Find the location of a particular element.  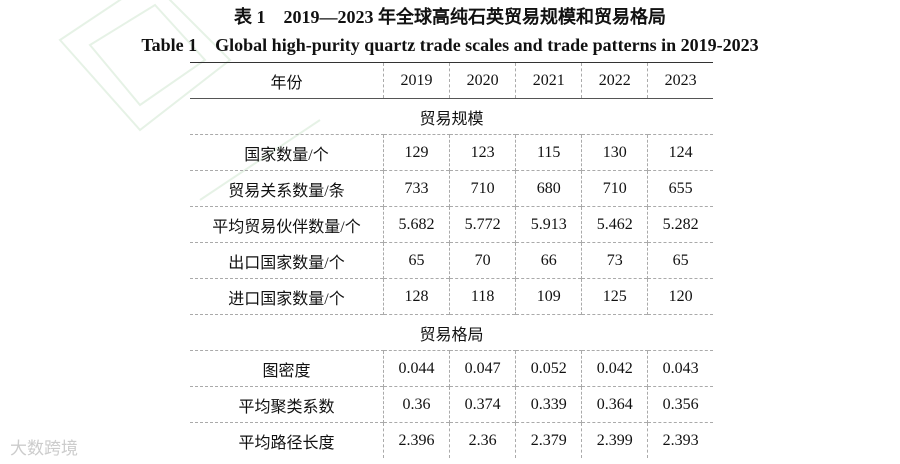

cell: 655 is located at coordinates (680, 188).